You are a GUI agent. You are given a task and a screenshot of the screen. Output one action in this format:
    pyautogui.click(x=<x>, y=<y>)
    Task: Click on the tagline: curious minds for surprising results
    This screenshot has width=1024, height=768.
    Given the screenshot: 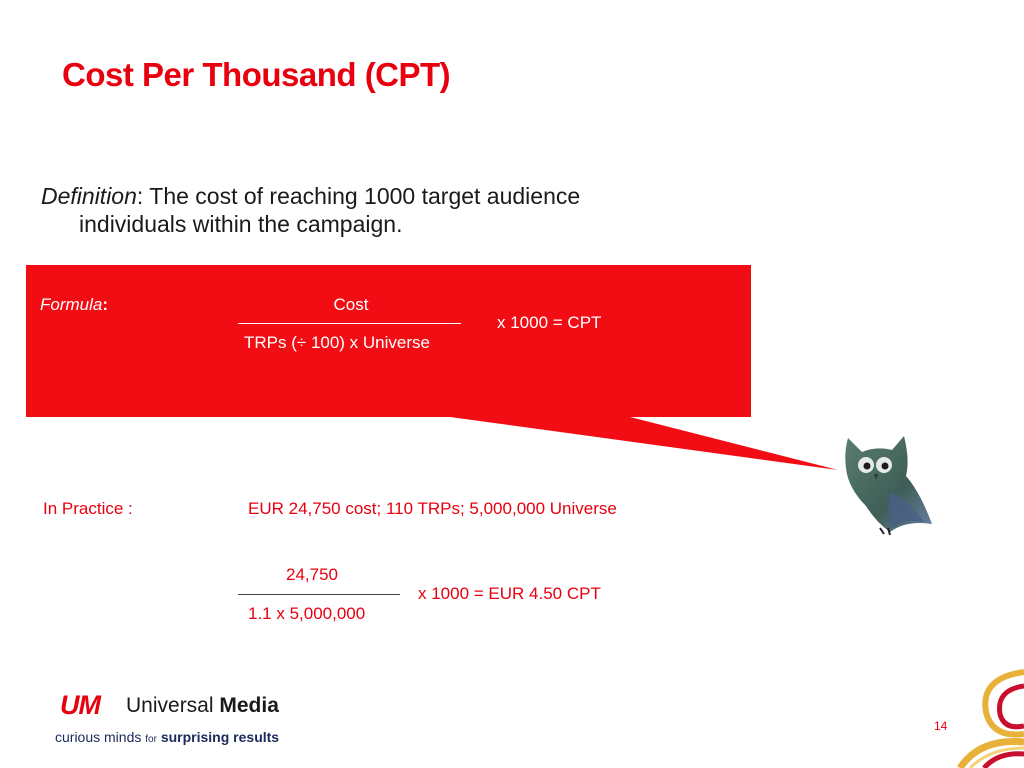 What is the action you would take?
    pyautogui.click(x=167, y=737)
    